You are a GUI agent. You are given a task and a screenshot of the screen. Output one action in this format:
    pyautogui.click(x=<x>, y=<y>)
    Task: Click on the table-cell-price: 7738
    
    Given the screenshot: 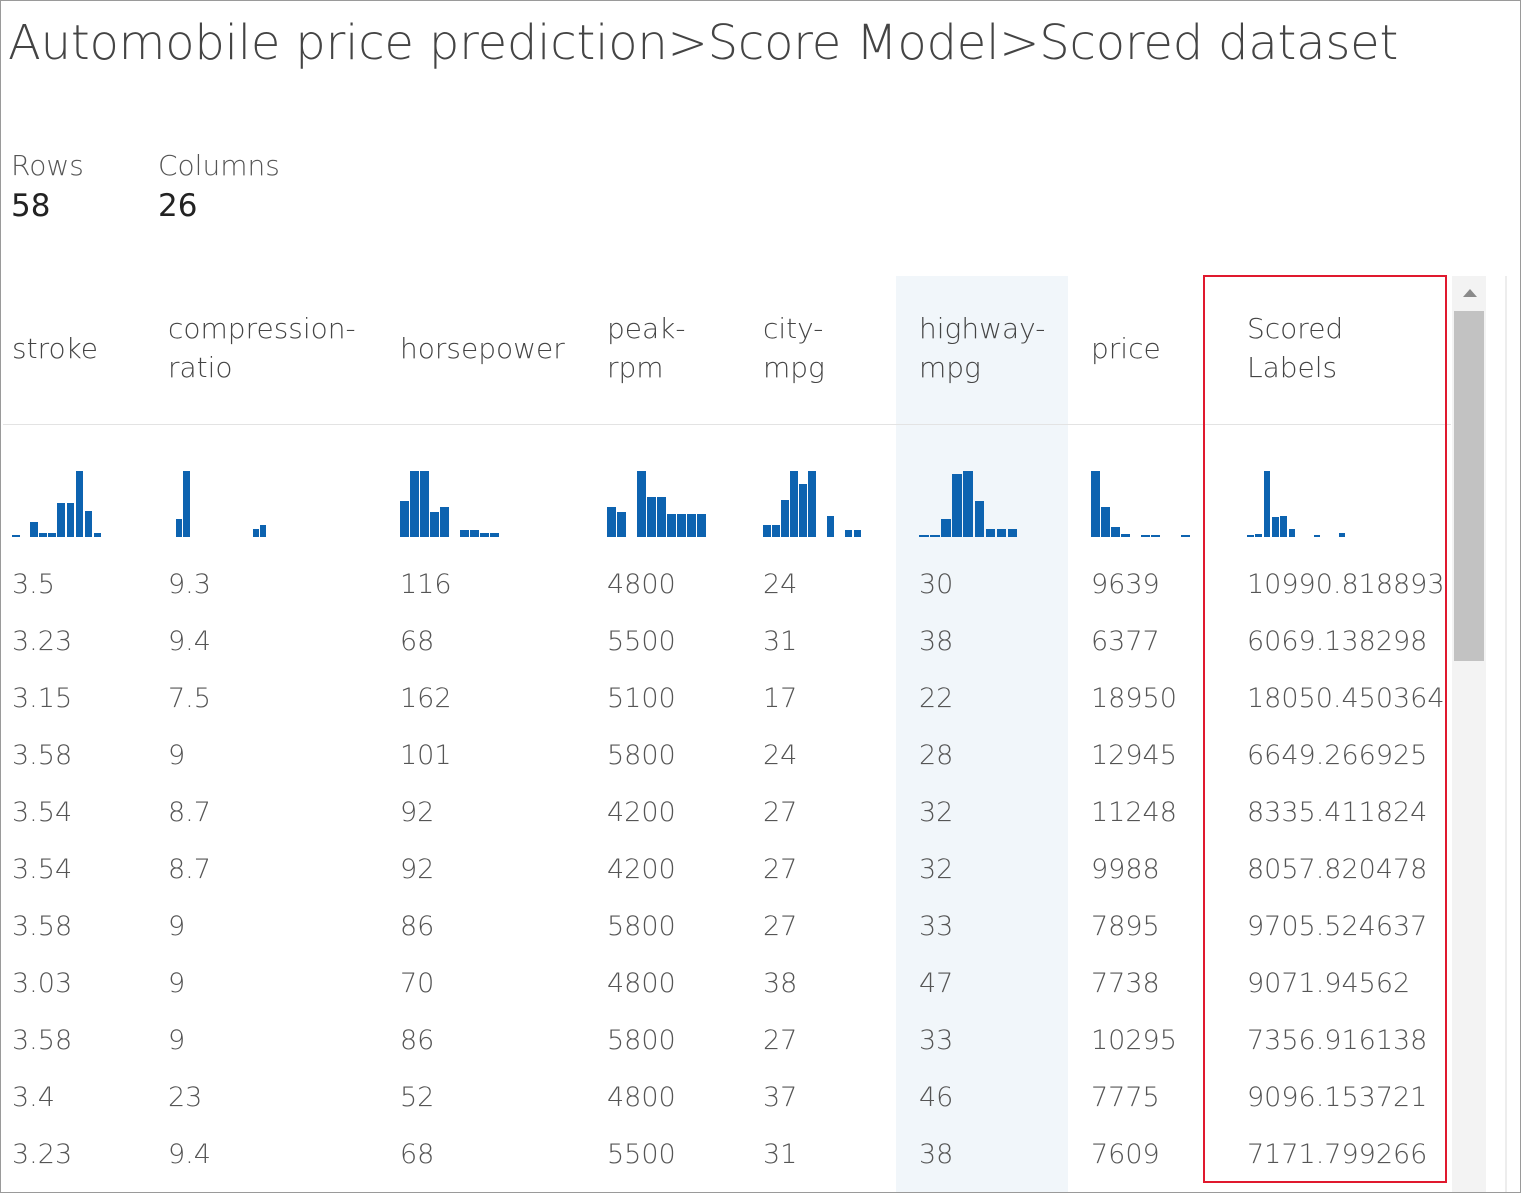 What is the action you would take?
    pyautogui.click(x=1125, y=983)
    